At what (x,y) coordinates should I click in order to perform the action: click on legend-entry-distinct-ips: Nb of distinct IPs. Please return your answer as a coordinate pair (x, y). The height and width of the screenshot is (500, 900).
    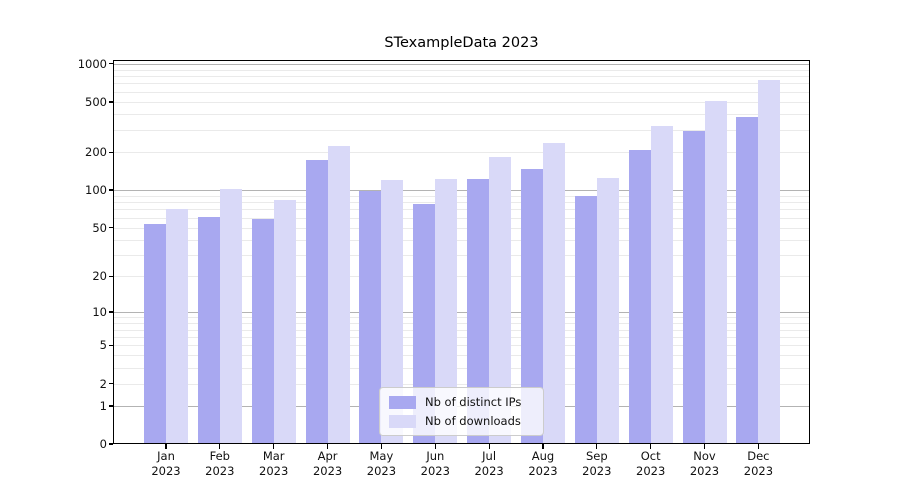
    Looking at the image, I should click on (461, 402).